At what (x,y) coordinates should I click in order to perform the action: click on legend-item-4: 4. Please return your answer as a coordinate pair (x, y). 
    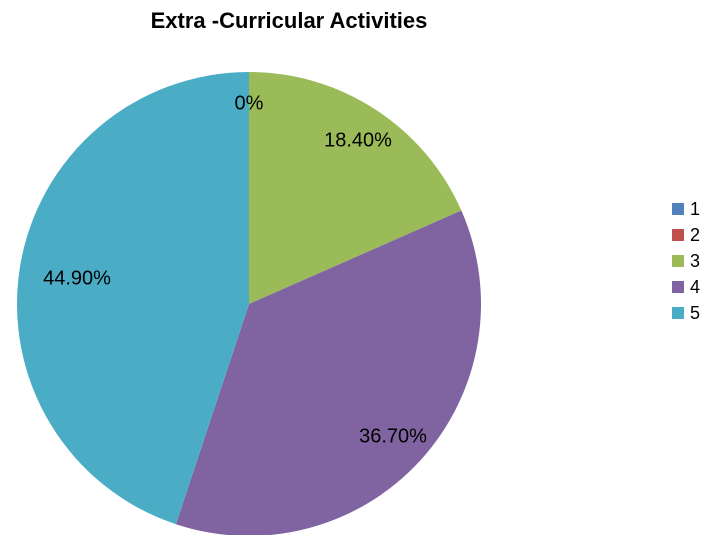
    Looking at the image, I should click on (686, 287).